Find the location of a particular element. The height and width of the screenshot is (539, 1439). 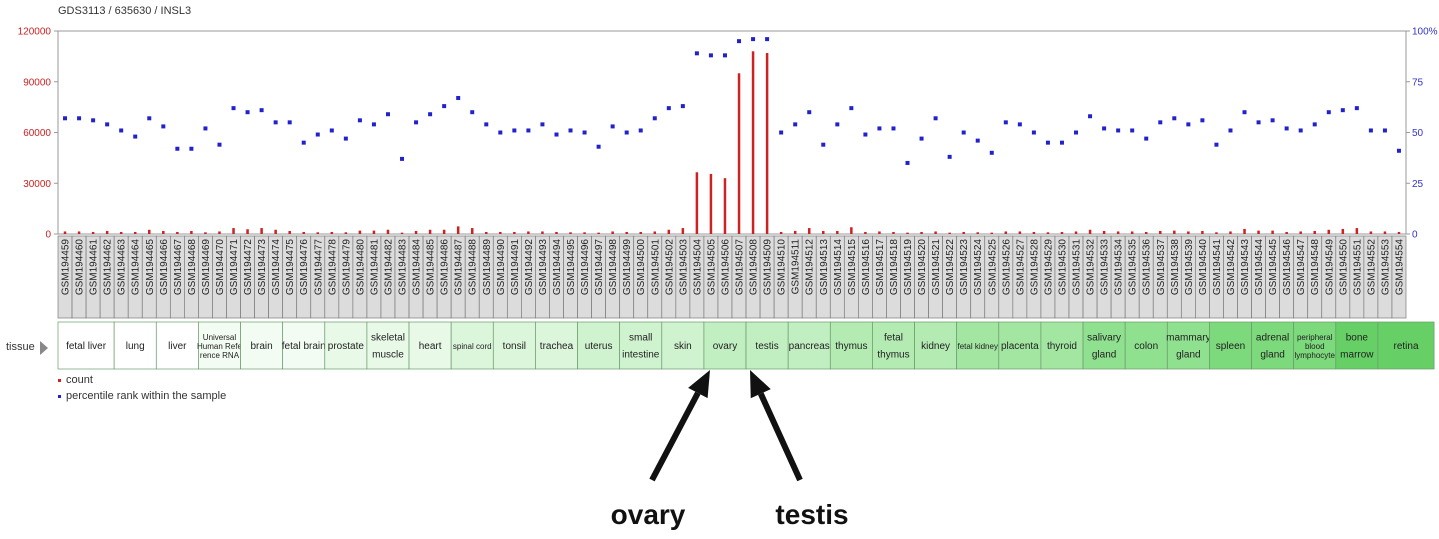

y-left-tick-label: 0 is located at coordinates (48, 235).